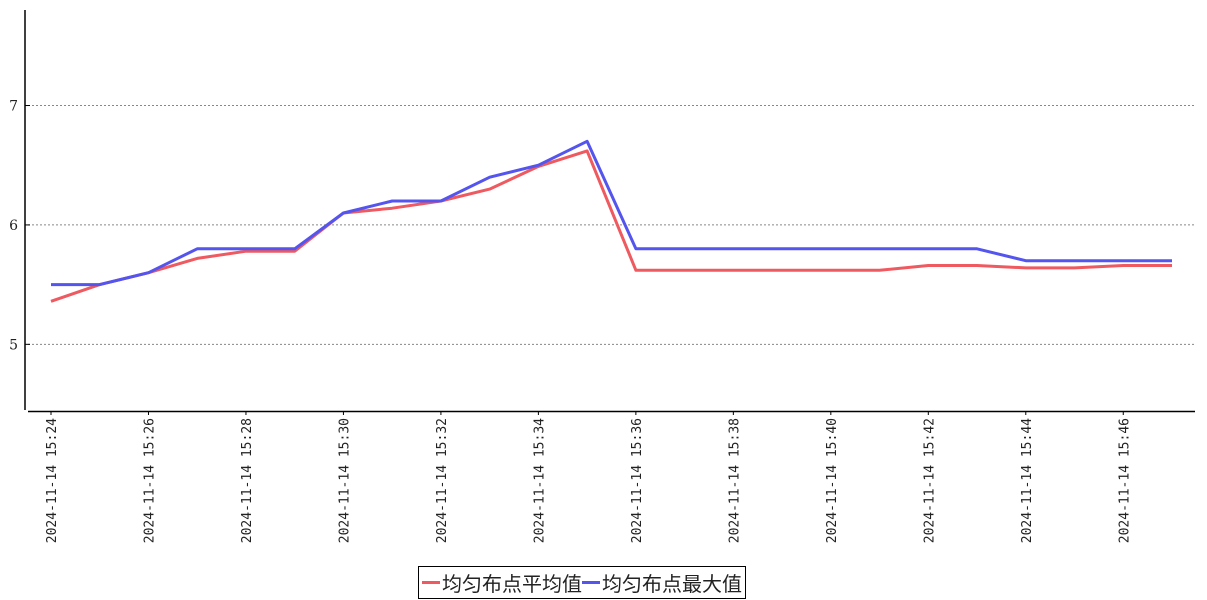 The height and width of the screenshot is (600, 1207). I want to click on x-tick-label: 2024-11-14 15:34, so click(539, 480).